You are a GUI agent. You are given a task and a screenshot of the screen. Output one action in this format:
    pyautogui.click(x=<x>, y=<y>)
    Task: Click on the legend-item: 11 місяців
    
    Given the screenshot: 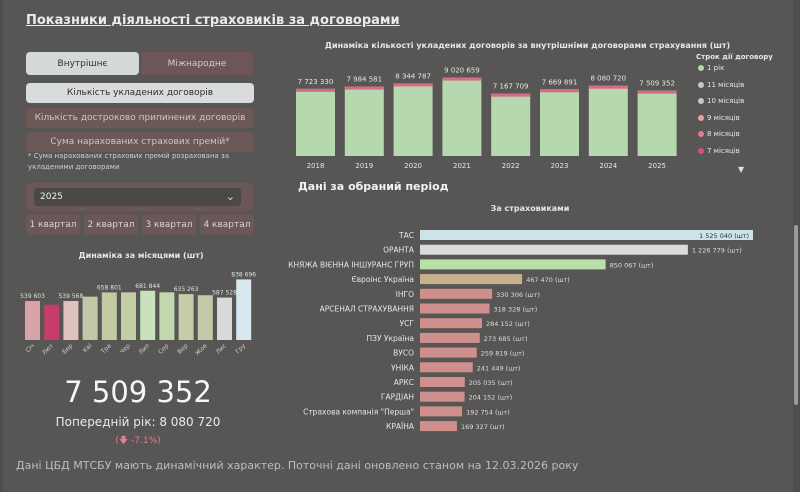 What is the action you would take?
    pyautogui.click(x=721, y=85)
    